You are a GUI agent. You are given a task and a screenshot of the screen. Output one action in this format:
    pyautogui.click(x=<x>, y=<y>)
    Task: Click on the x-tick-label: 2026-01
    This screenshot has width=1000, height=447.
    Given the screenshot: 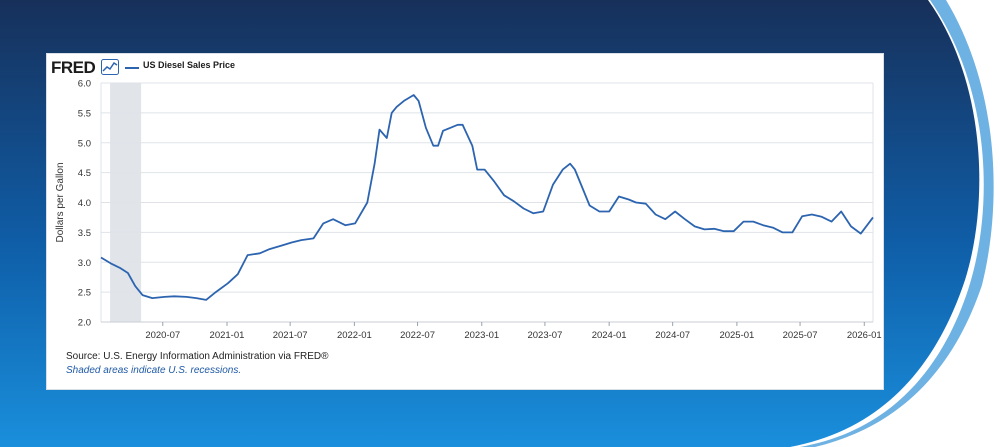 What is the action you would take?
    pyautogui.click(x=864, y=335)
    